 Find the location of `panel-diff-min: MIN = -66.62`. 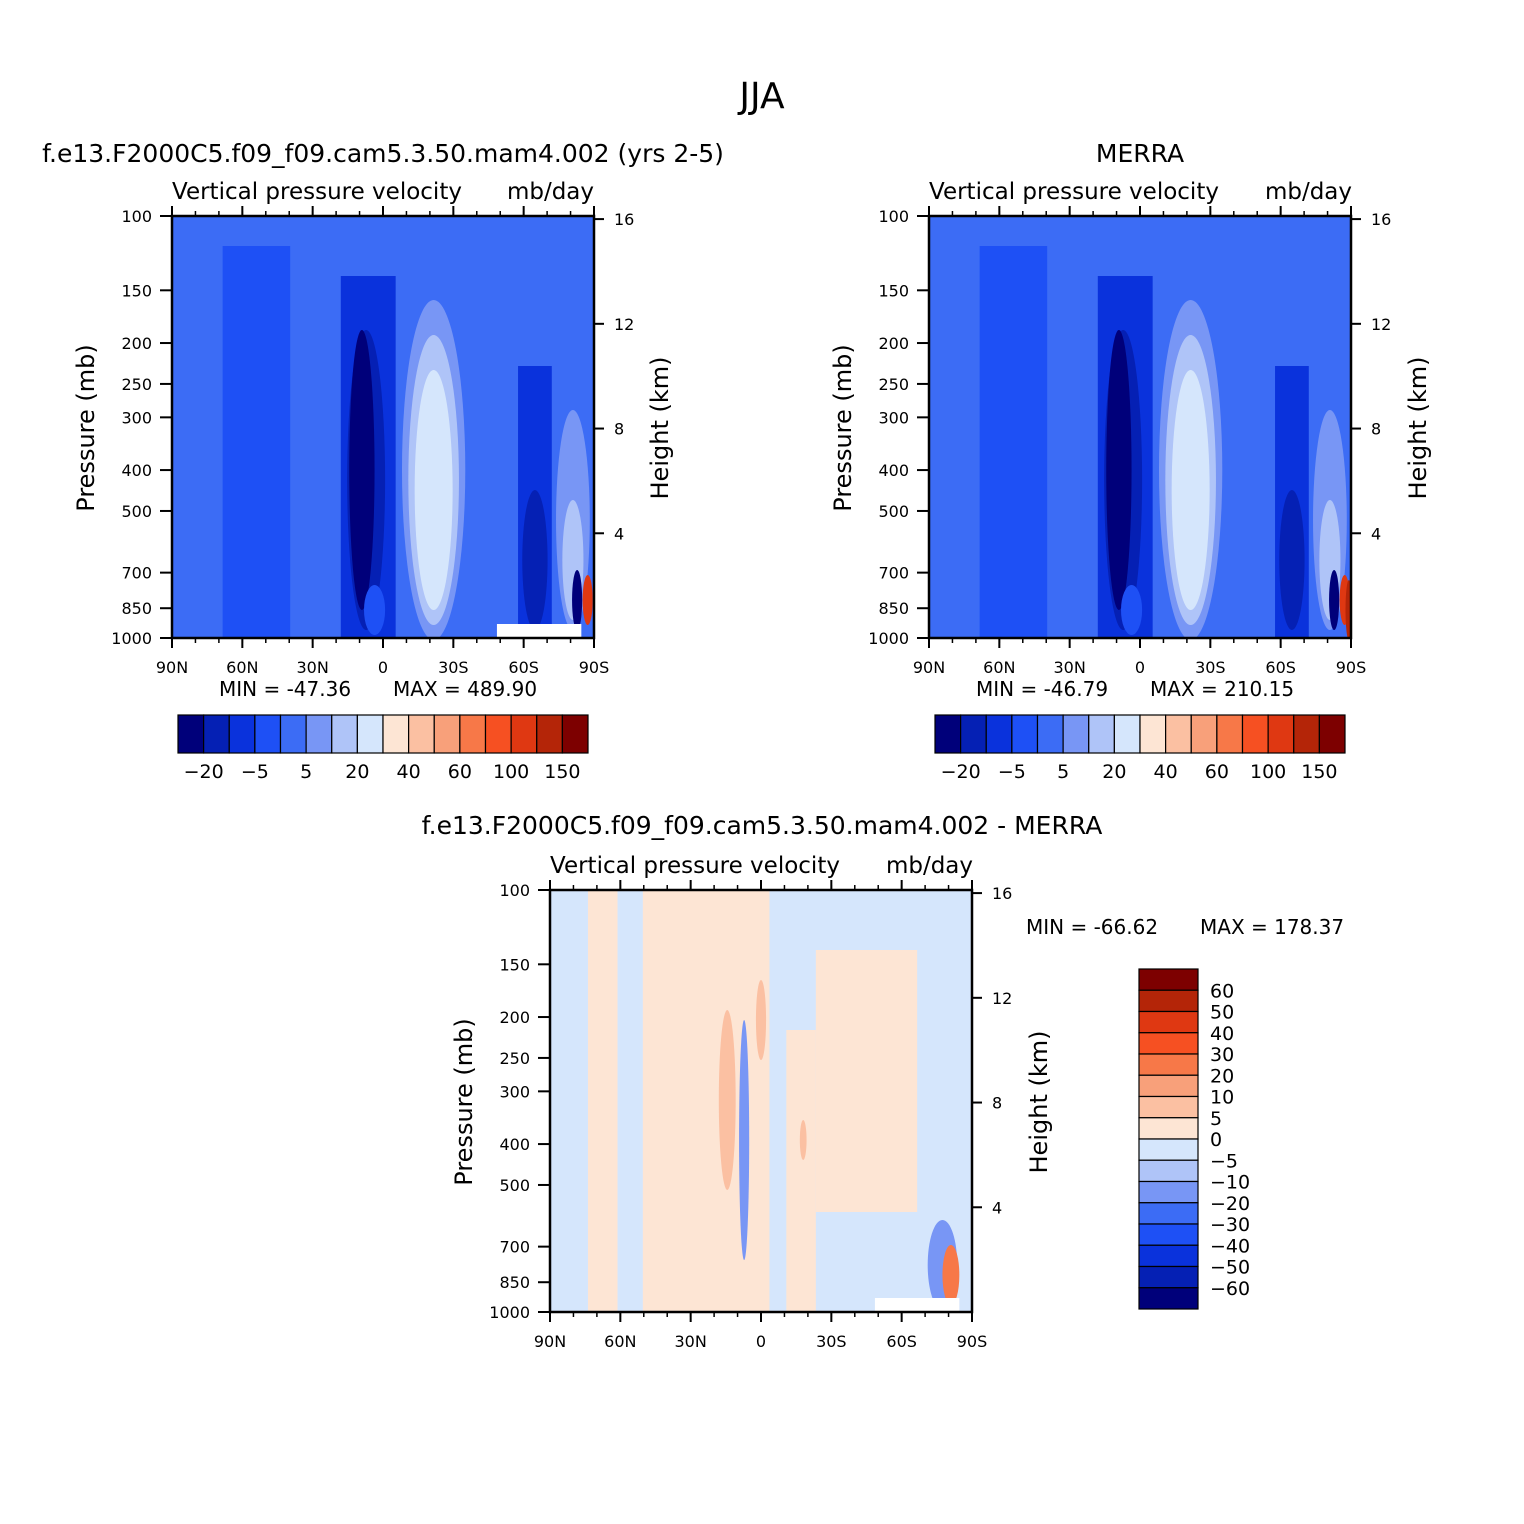

panel-diff-min: MIN = -66.62 is located at coordinates (1092, 927).